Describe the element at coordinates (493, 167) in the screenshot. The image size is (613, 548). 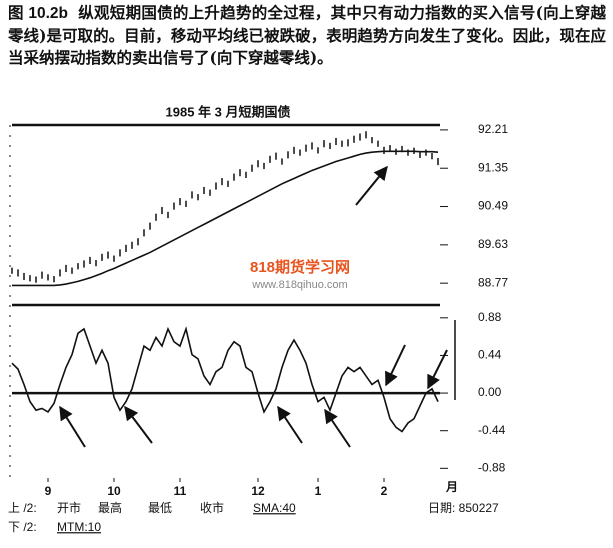
I see `y-tick-label: 91.35` at that location.